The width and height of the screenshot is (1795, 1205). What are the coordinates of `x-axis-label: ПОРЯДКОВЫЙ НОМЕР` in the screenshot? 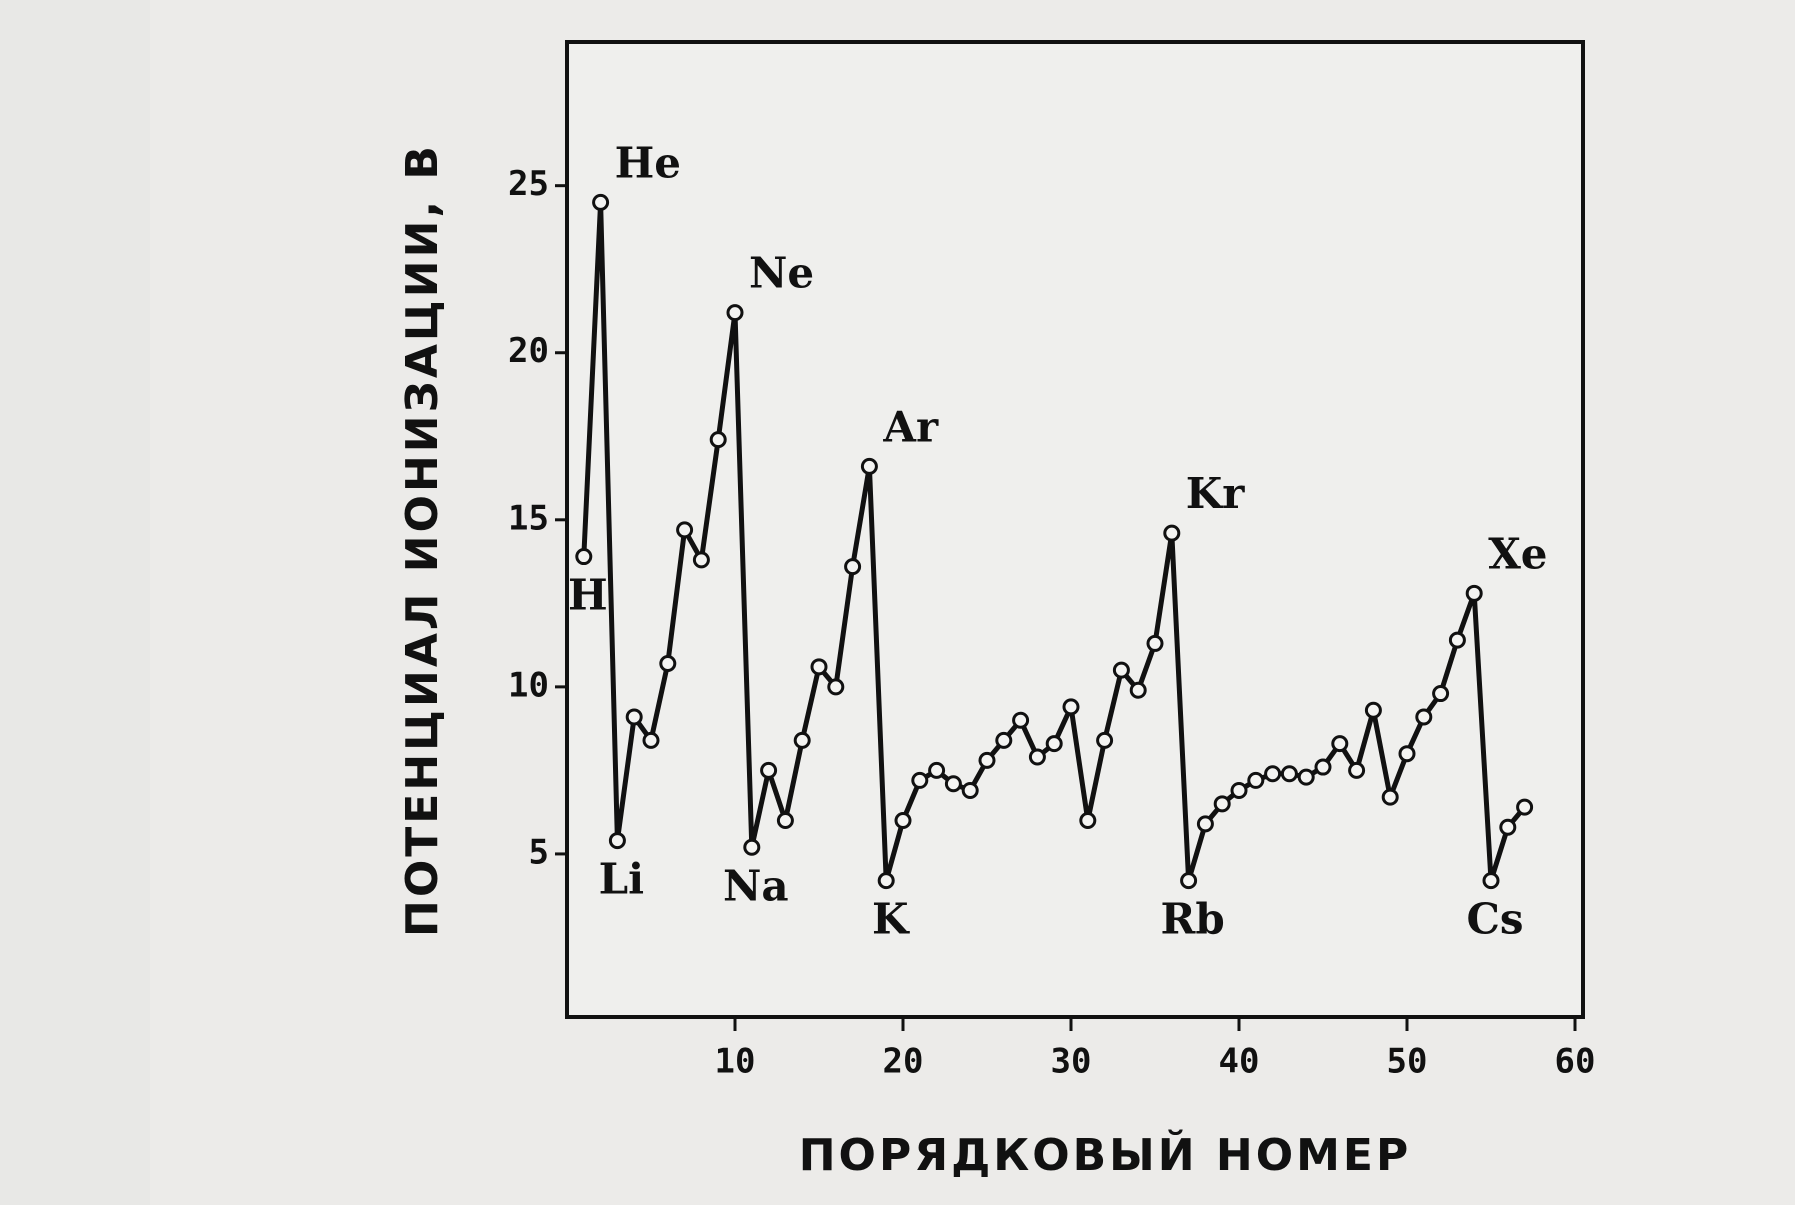 It's located at (1105, 1154).